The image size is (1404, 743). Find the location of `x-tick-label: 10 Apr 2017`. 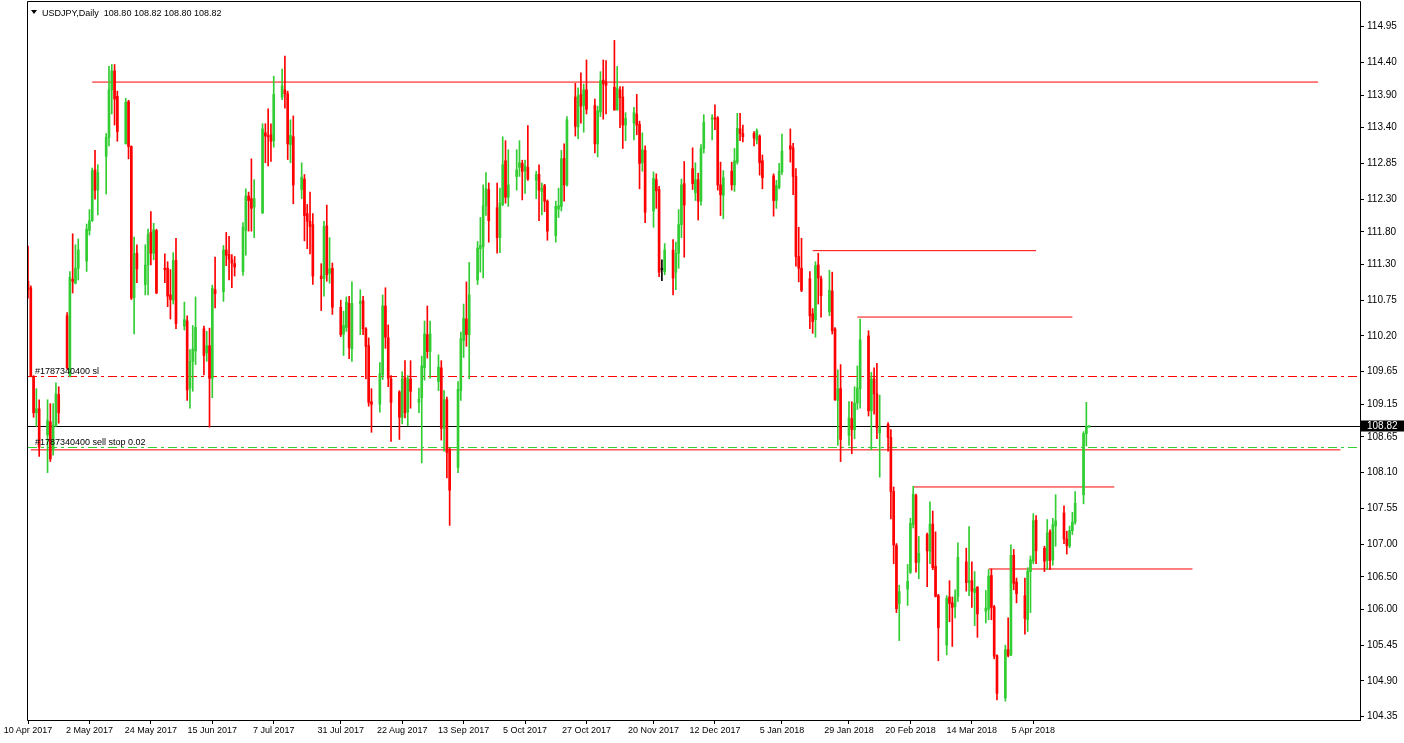

x-tick-label: 10 Apr 2017 is located at coordinates (28, 729).